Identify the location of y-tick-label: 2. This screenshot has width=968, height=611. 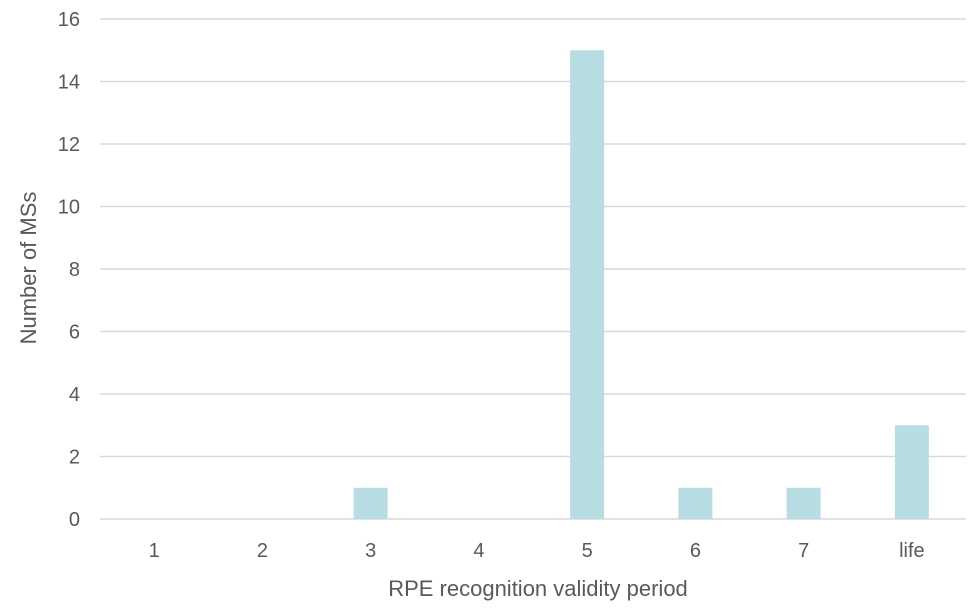
(74, 458).